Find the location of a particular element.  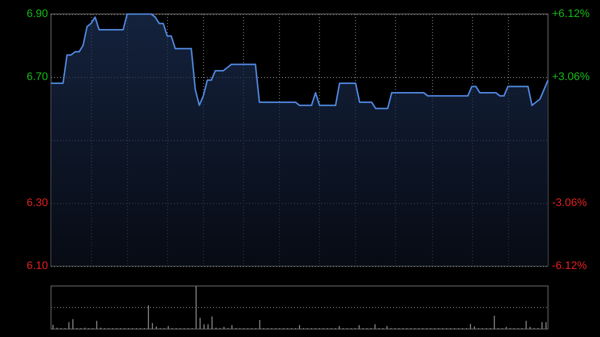

y2-tick-label: -3.06% is located at coordinates (570, 203).